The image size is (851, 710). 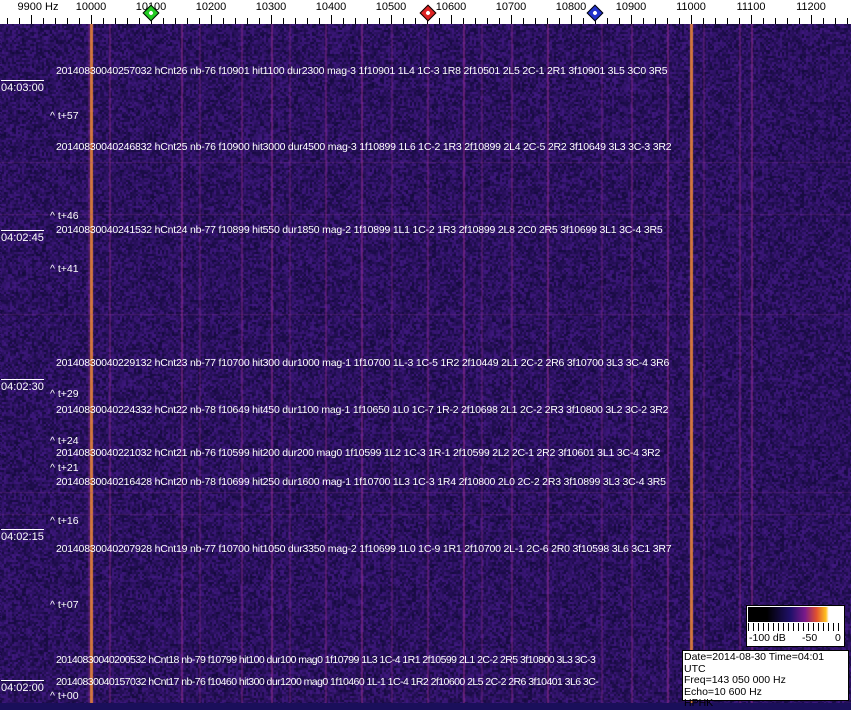 What do you see at coordinates (723, 691) in the screenshot?
I see `info-echo: Echo=10 600 Hz` at bounding box center [723, 691].